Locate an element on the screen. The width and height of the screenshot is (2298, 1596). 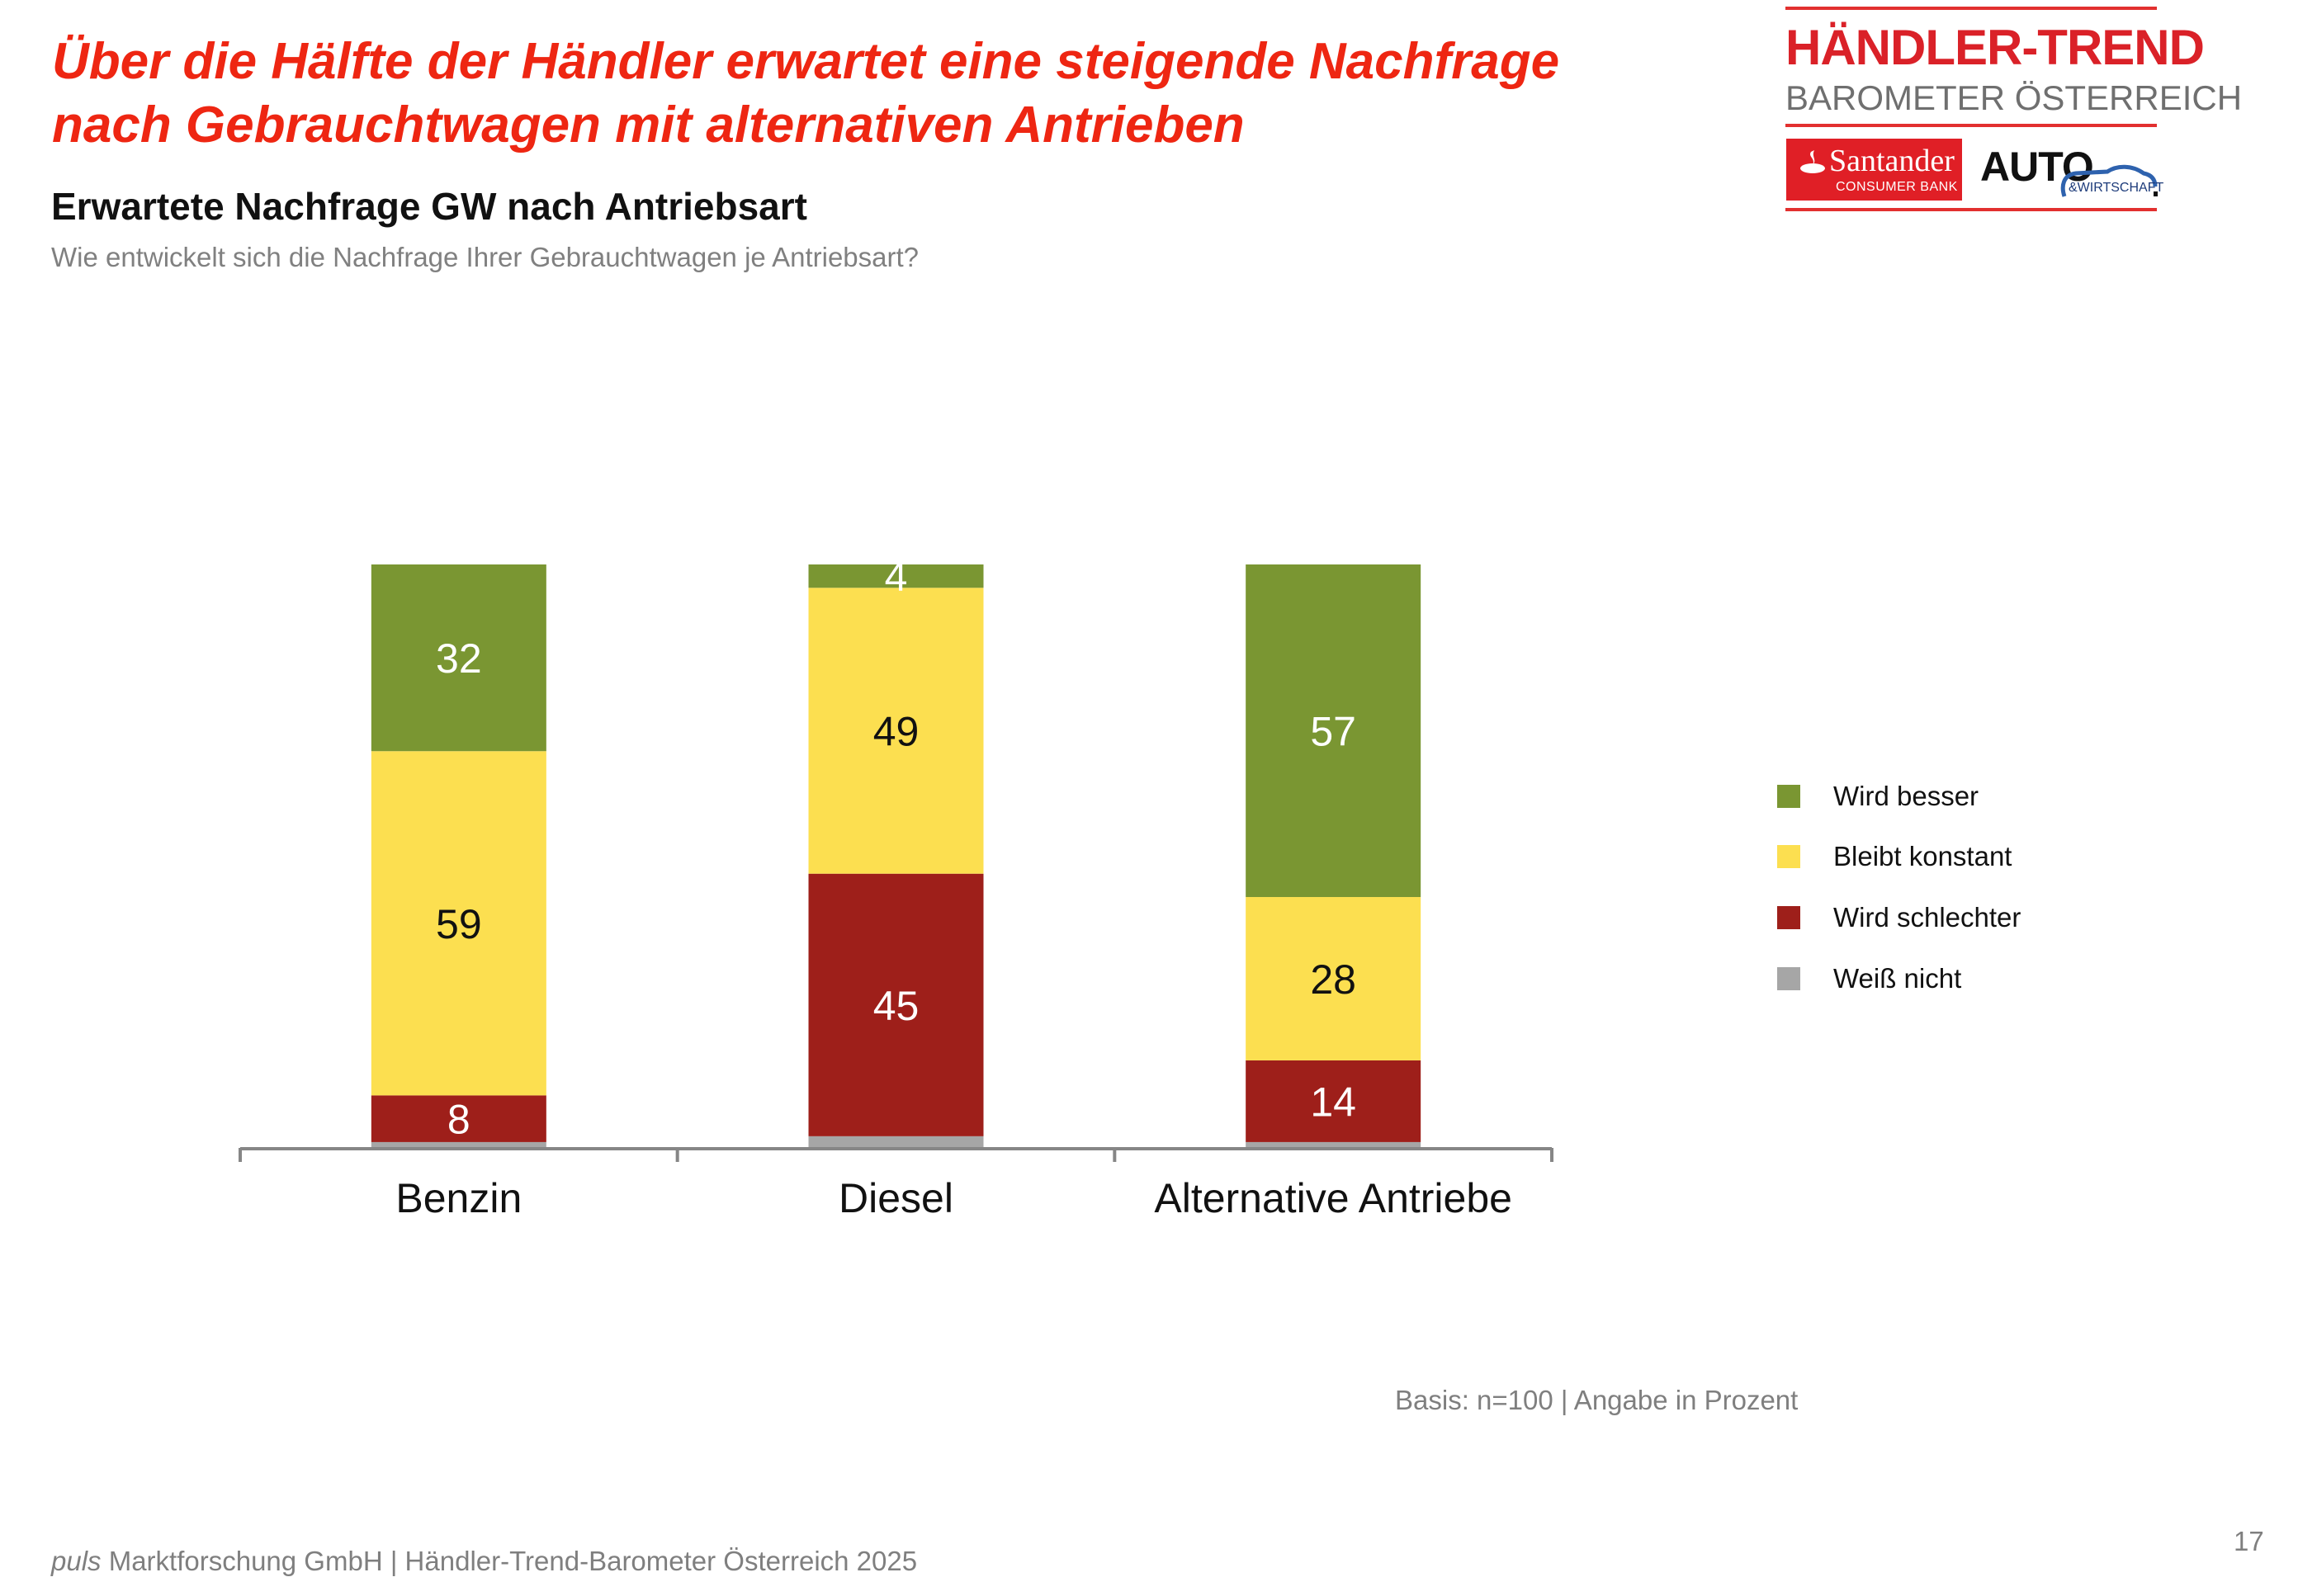
bar-segment-diesel-wird-besser is located at coordinates (896, 576).